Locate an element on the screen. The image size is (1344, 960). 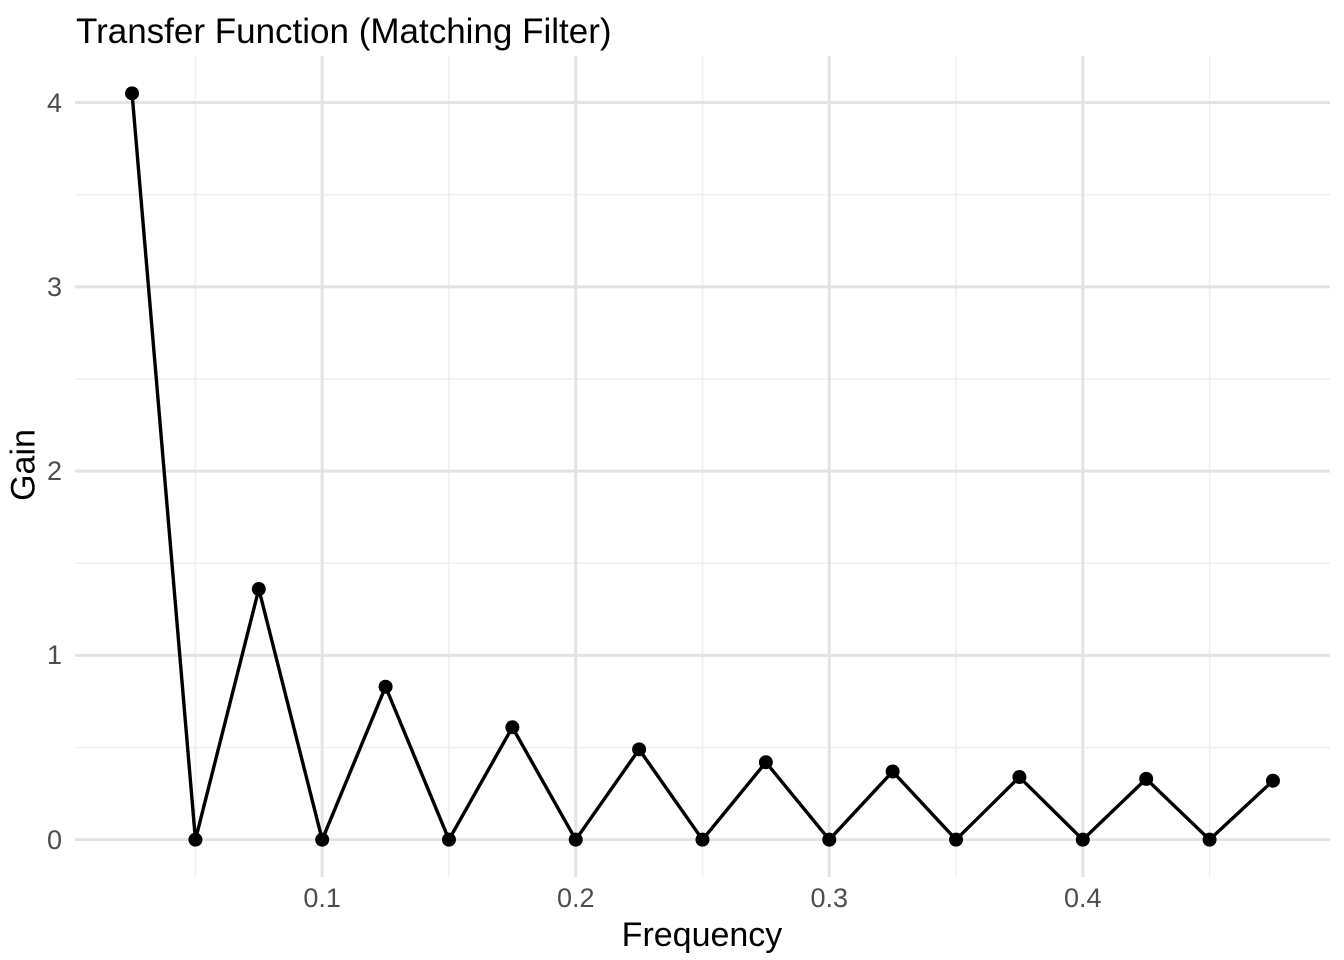
y-tick-label: 0 is located at coordinates (54, 839).